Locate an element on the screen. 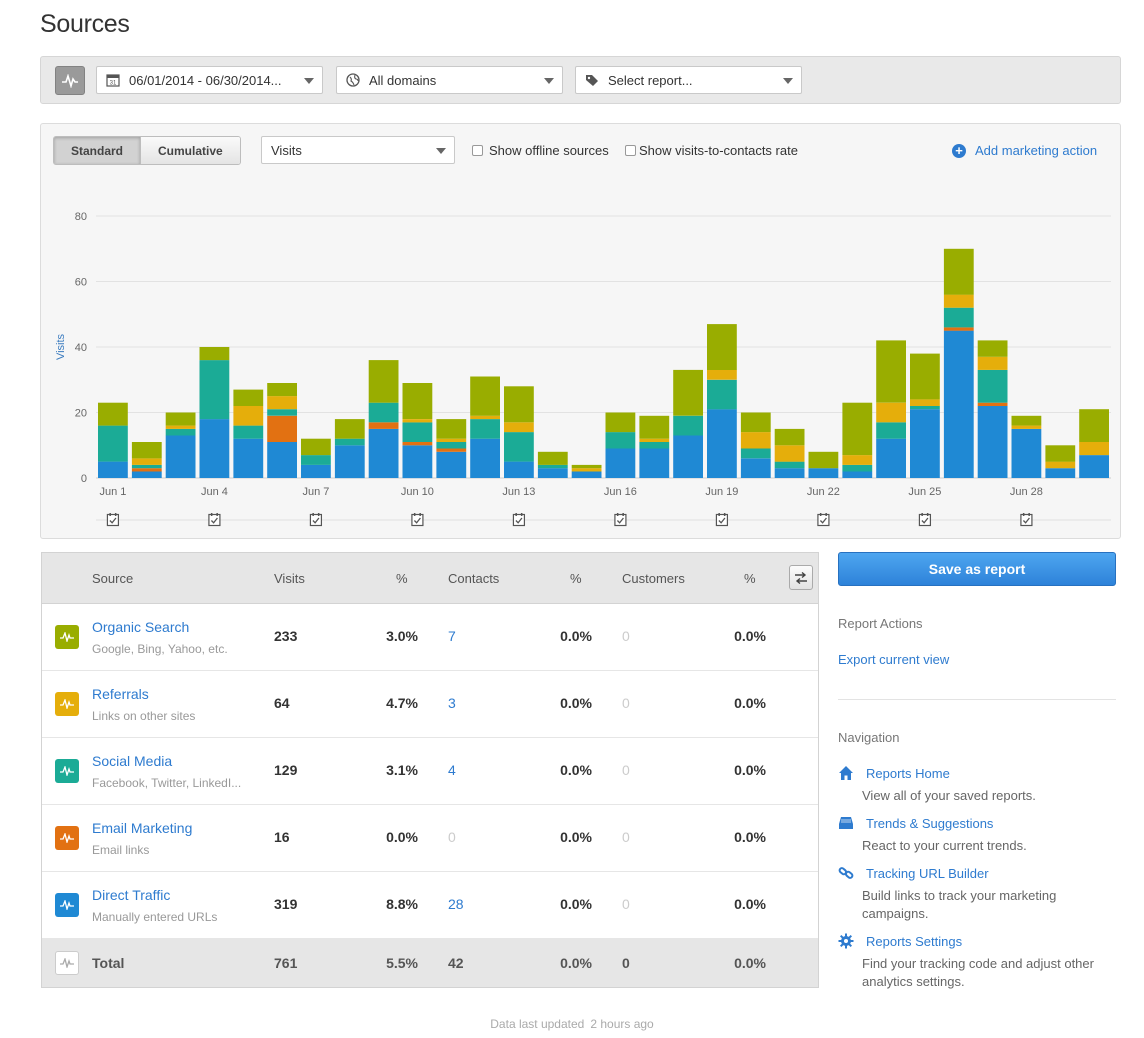  add-marketing-action-link: + Add marketing action is located at coordinates (1024, 150).